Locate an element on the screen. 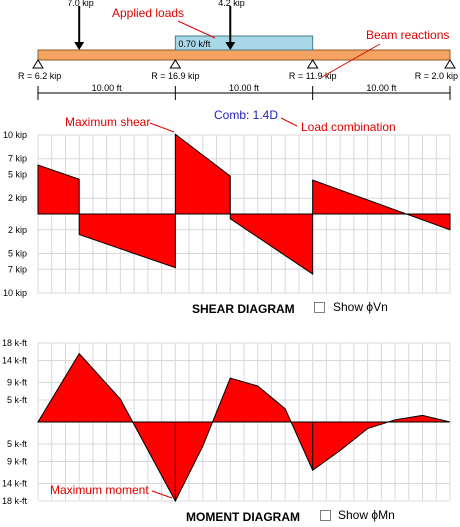  show-phi-vn-label: Show ϕVn is located at coordinates (360, 307).